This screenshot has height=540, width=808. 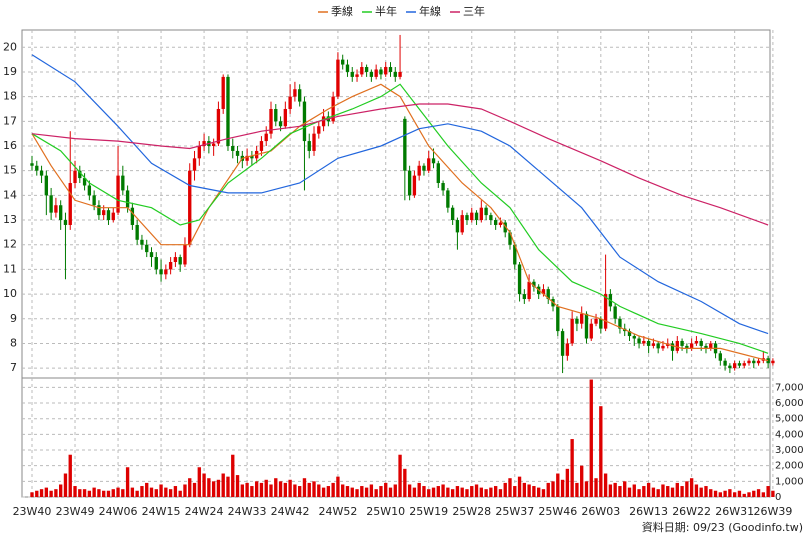 I want to click on y-tick-label: 20, so click(x=10, y=46).